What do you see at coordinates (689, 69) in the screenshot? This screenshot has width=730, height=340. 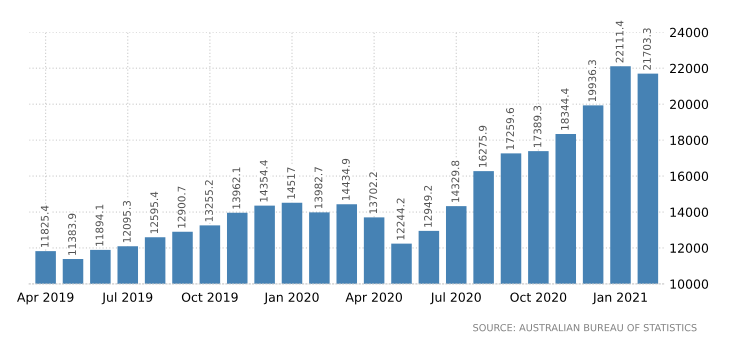 I see `y-tick-label: 22000` at bounding box center [689, 69].